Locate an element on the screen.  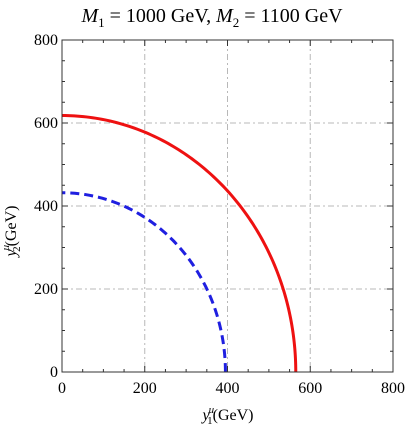
chart-title: M1 = 1000 GeV, M2 = 1100 GeV is located at coordinates (211, 17).